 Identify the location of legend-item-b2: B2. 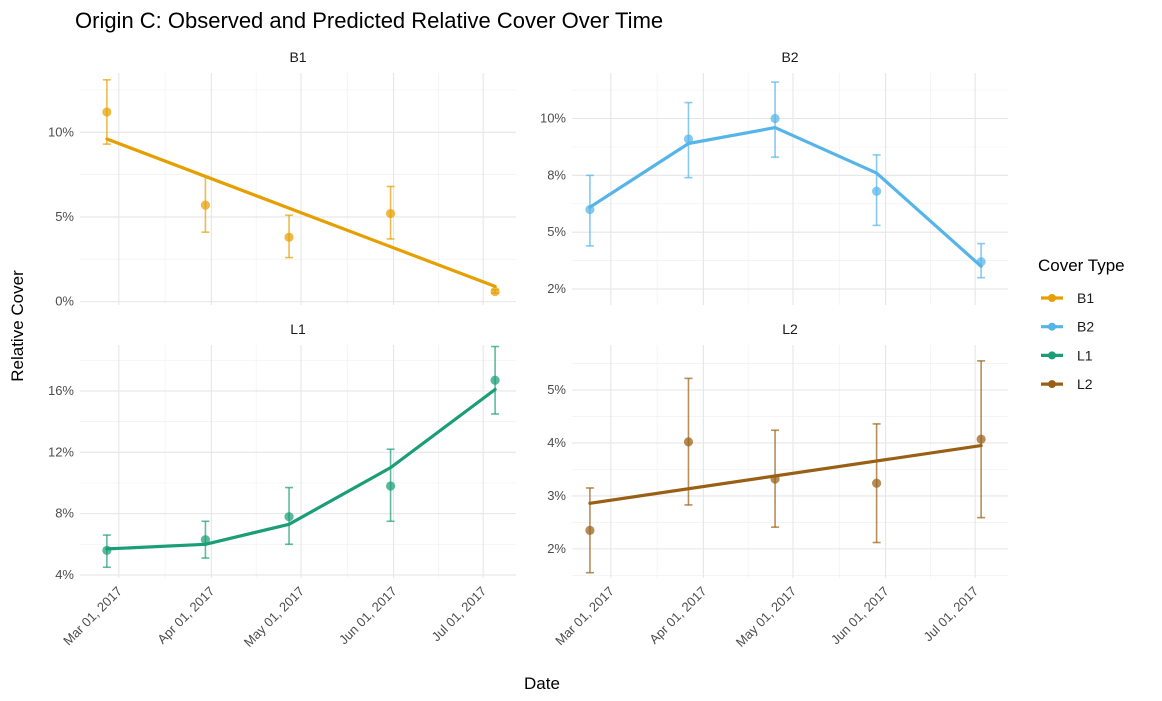
(1067, 327).